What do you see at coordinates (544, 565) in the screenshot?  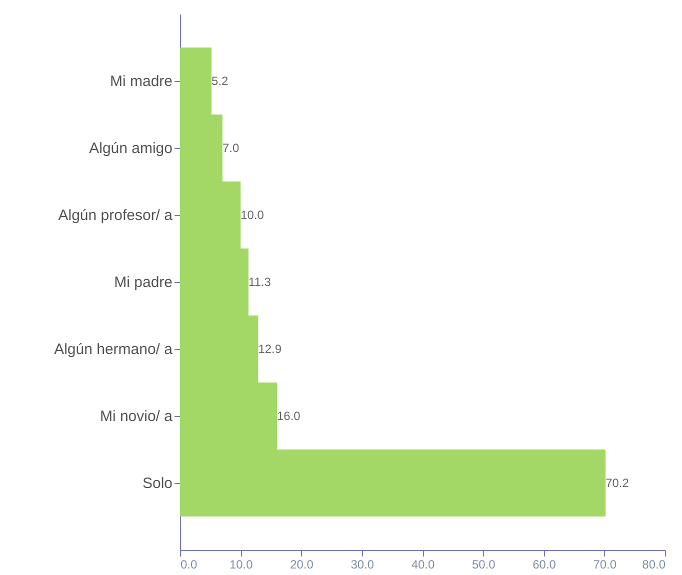 I see `x-tick-label: 60.0` at bounding box center [544, 565].